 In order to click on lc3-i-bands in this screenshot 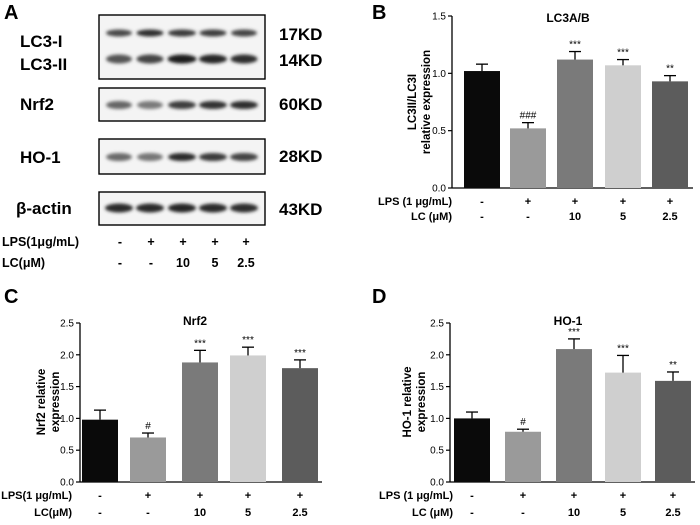, I will do `click(181, 33)`.